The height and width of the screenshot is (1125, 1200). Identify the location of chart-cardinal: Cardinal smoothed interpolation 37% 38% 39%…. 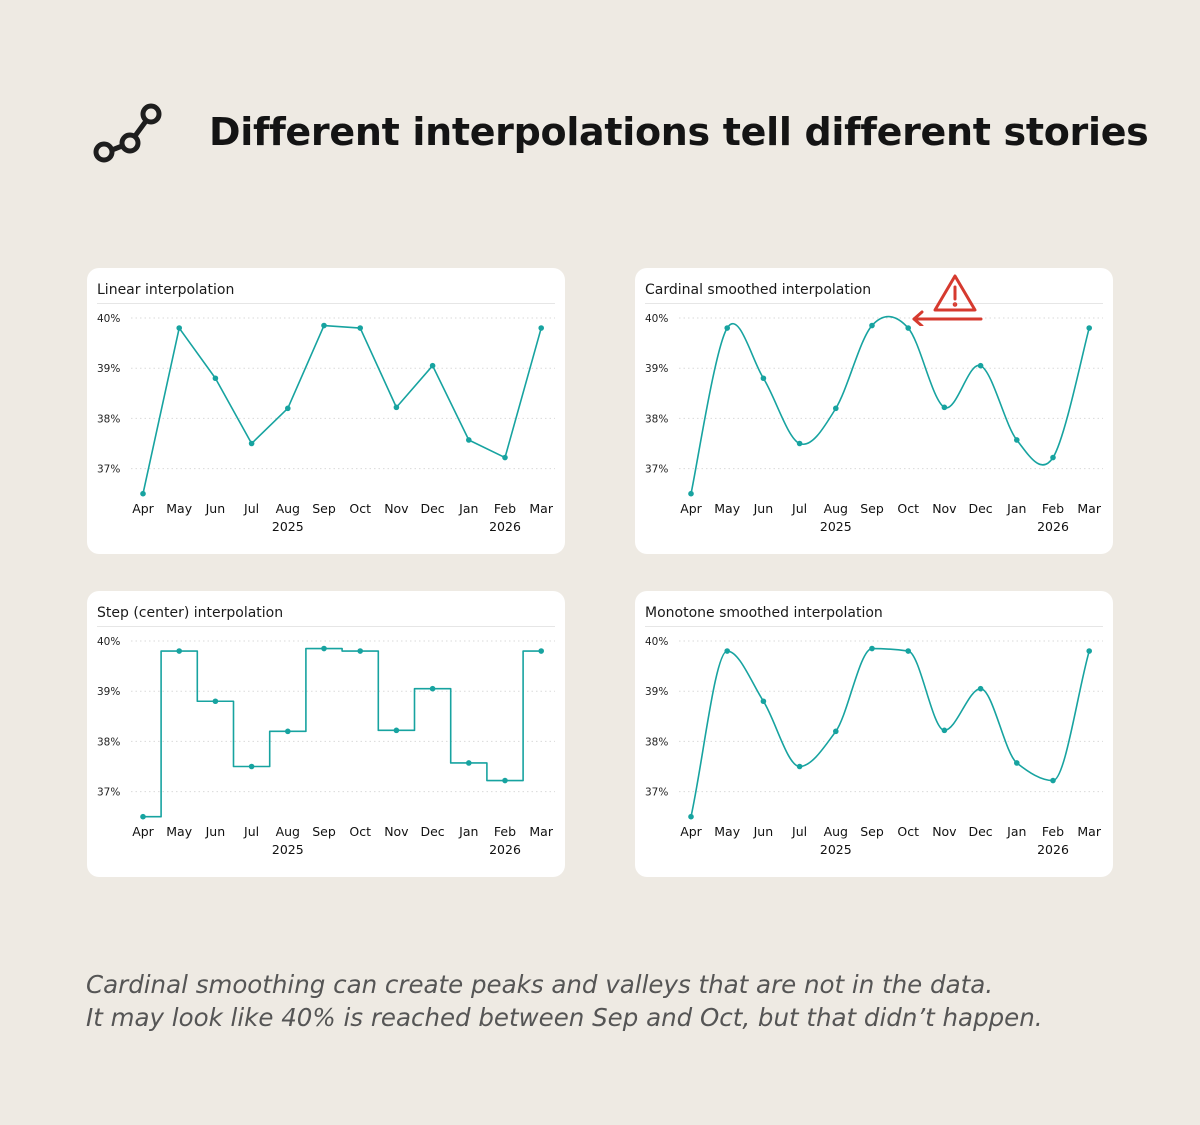
(874, 408).